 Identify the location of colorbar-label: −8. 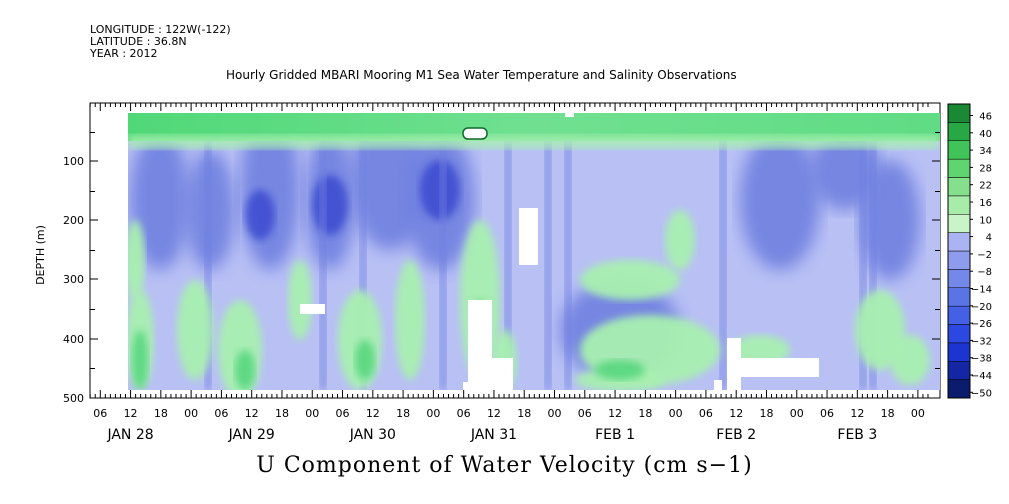
(984, 272).